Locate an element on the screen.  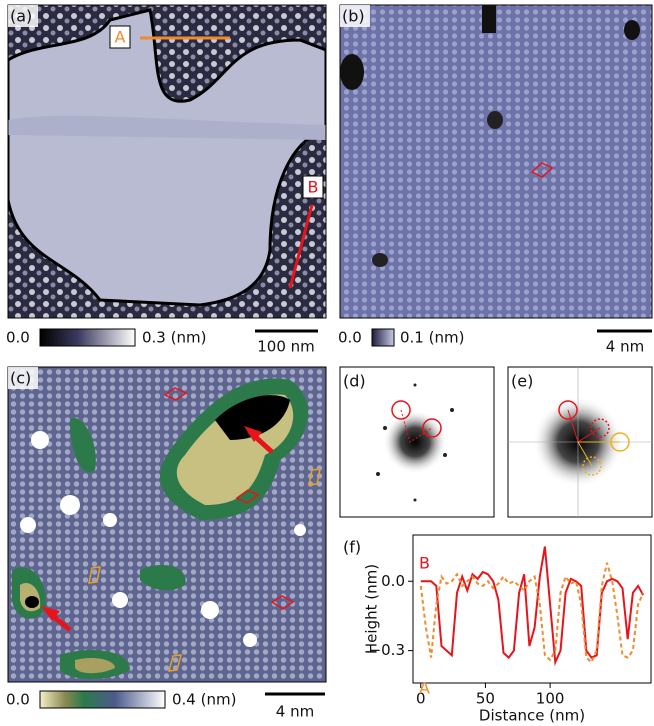
panel-label: (d) is located at coordinates (354, 381).